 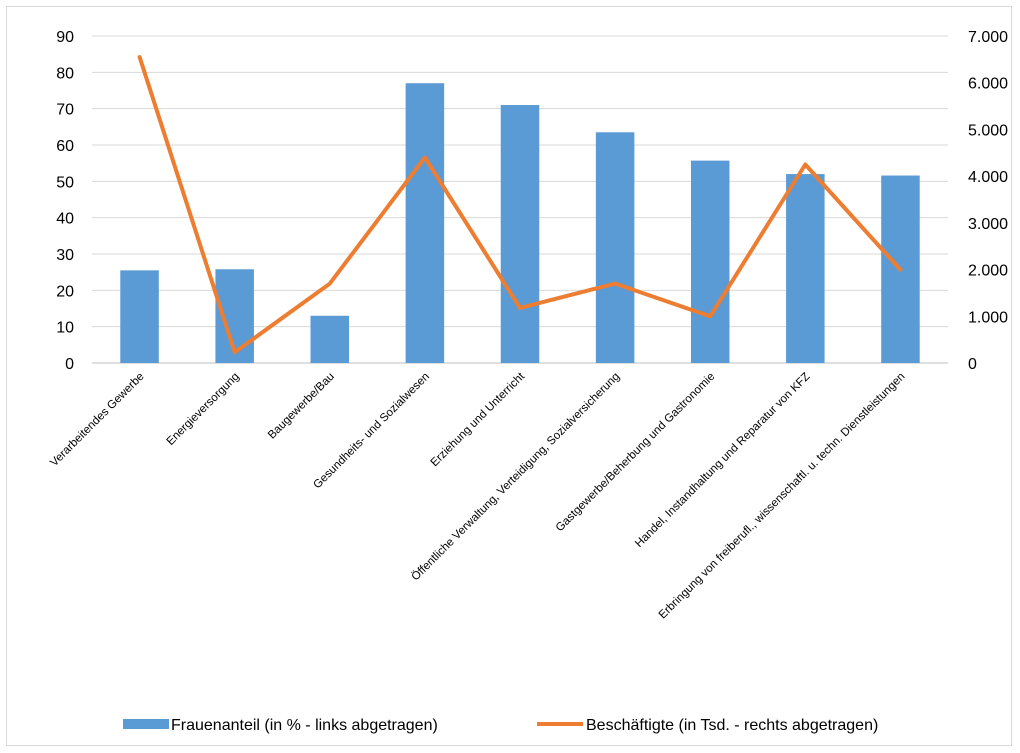 I want to click on left-tick-label: 20, so click(x=65, y=291).